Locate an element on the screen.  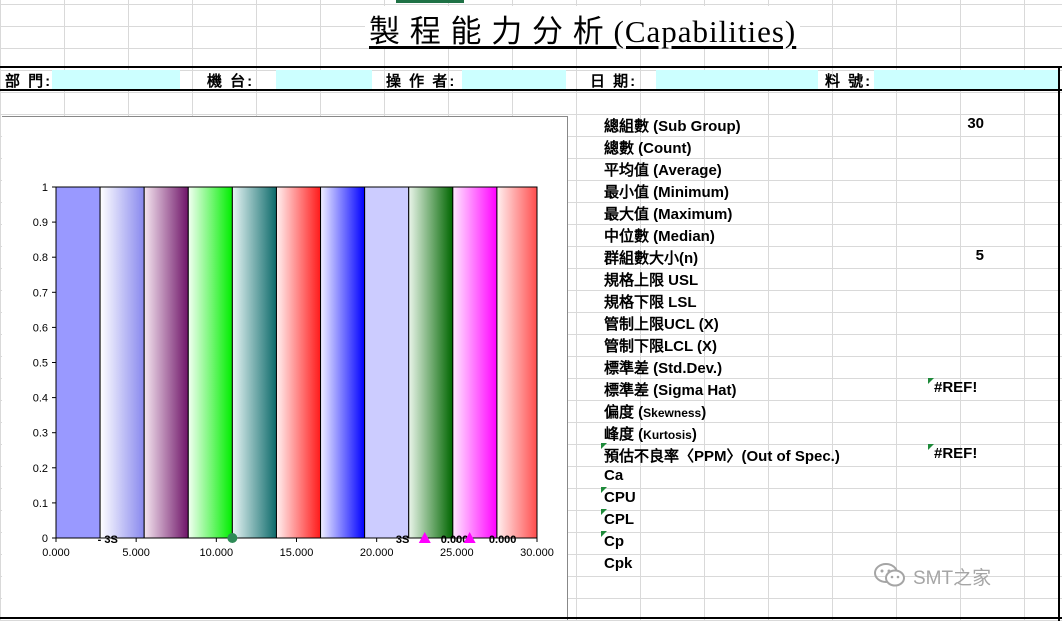
info-label-operator: 操 作 者: is located at coordinates (421, 81).